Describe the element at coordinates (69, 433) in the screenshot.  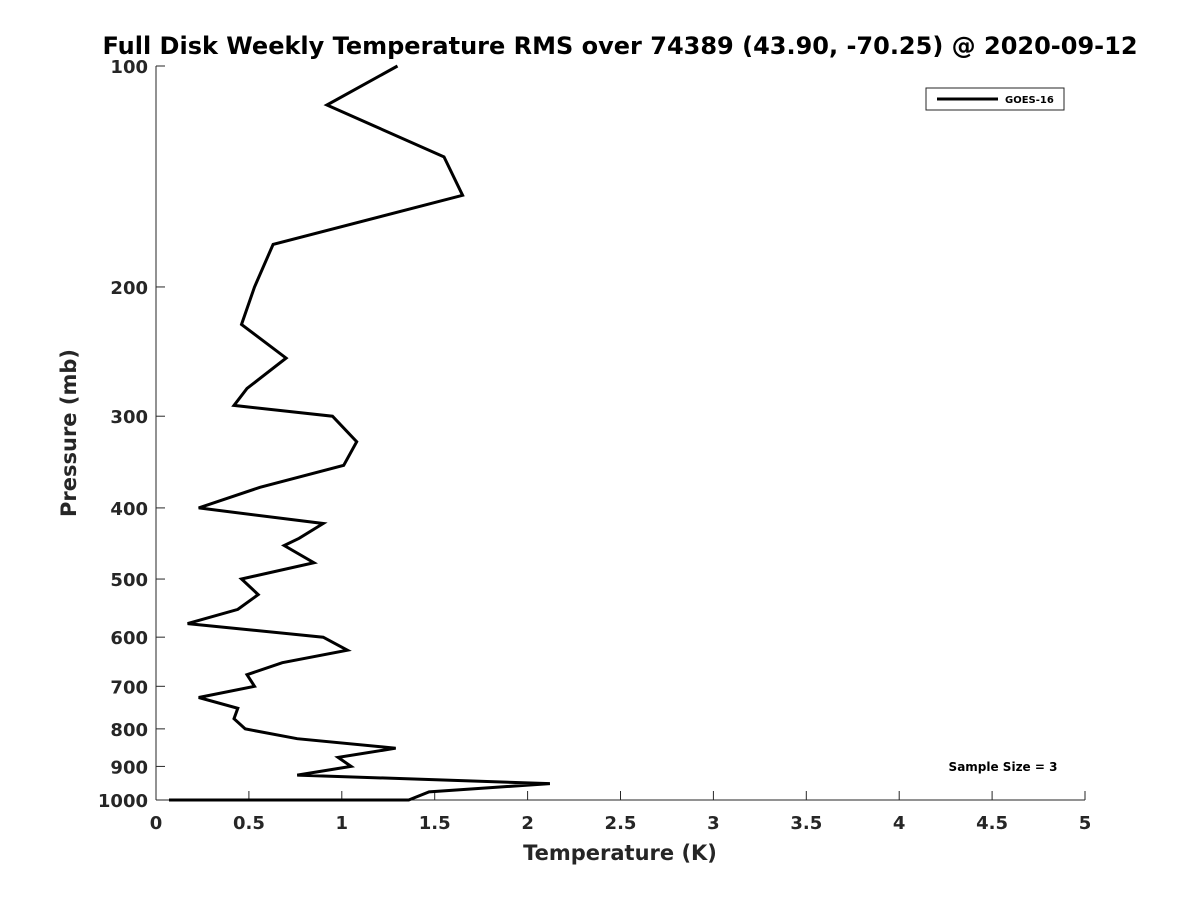
I see `y-axis-label: Pressure (mb)` at that location.